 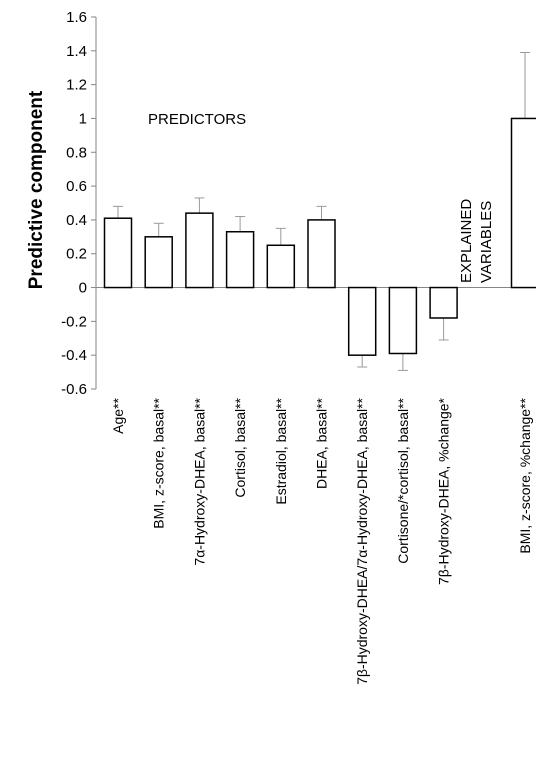 I want to click on y-axis-label: Predictive component, so click(x=36, y=189).